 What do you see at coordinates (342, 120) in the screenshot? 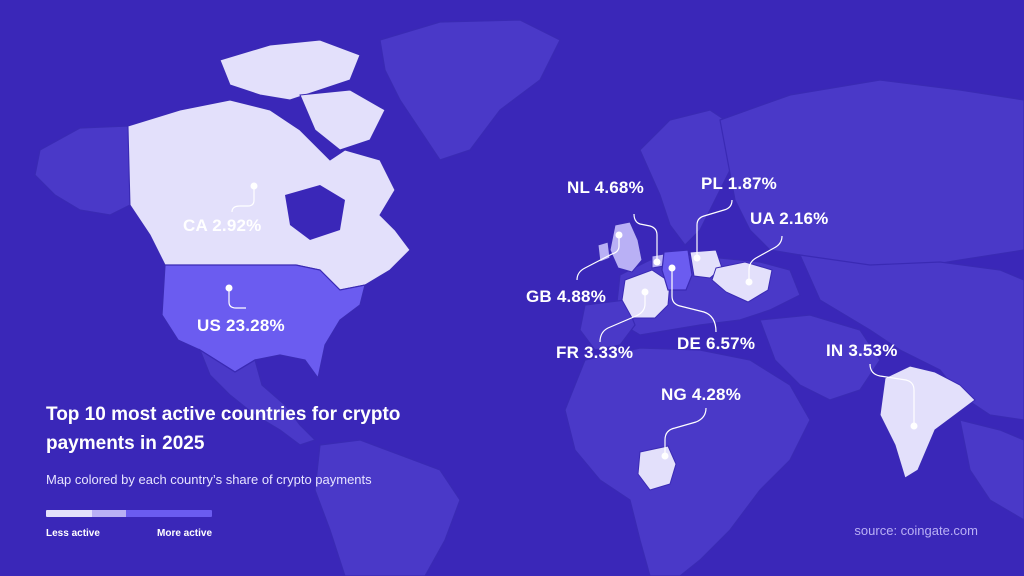
I see `land-baffin` at bounding box center [342, 120].